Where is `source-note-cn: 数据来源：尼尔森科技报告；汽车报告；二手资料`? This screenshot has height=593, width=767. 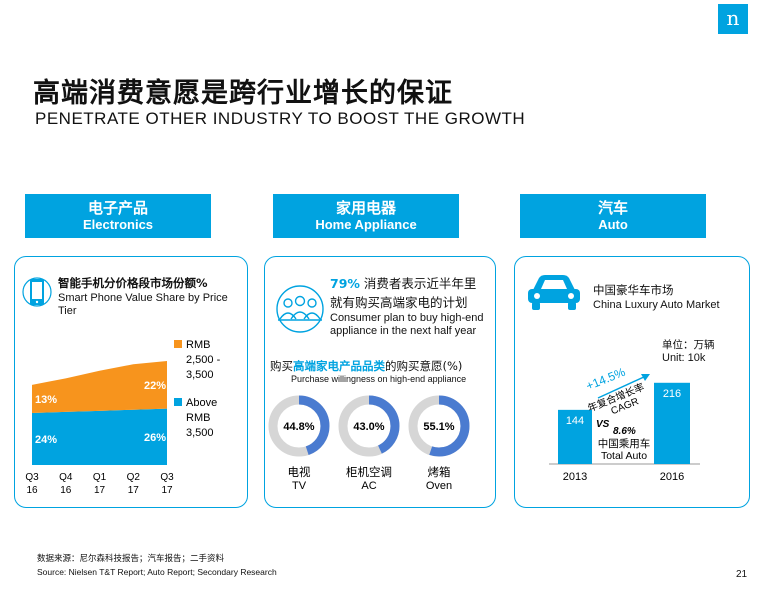
source-note-cn: 数据来源：尼尔森科技报告；汽车报告；二手资料 is located at coordinates (131, 559).